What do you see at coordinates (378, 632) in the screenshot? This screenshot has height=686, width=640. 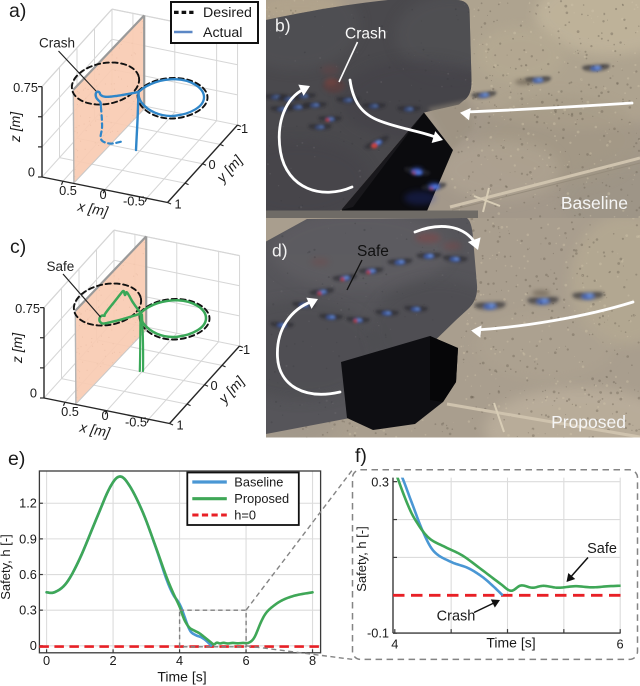 I see `svg-text: -0.1` at bounding box center [378, 632].